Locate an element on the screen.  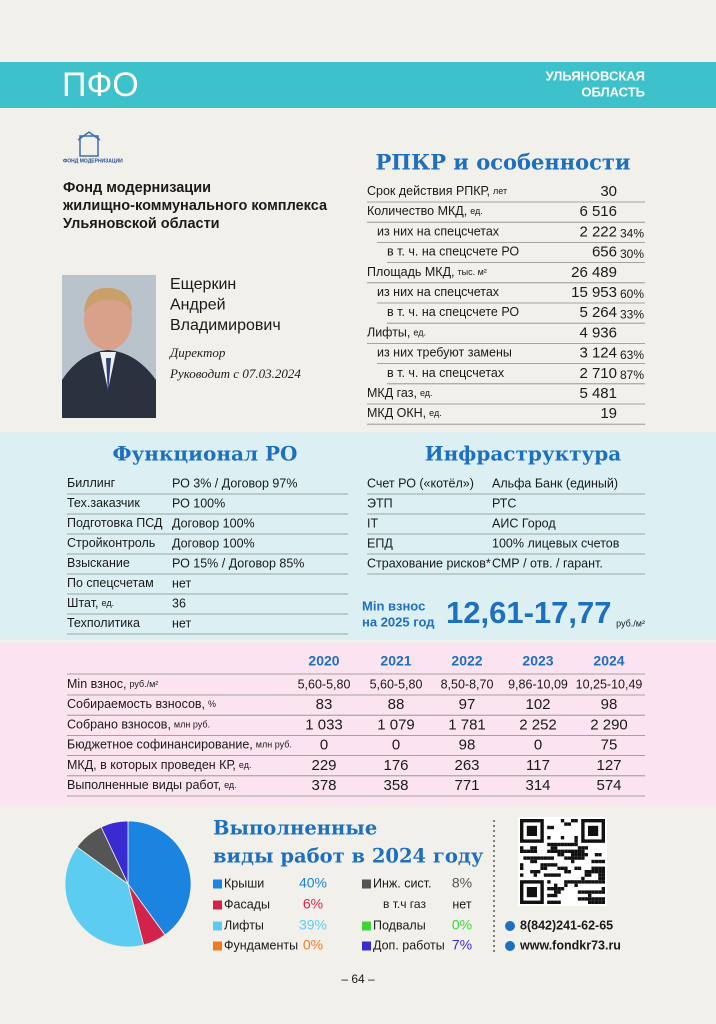
stats-value: 0 is located at coordinates (538, 745).